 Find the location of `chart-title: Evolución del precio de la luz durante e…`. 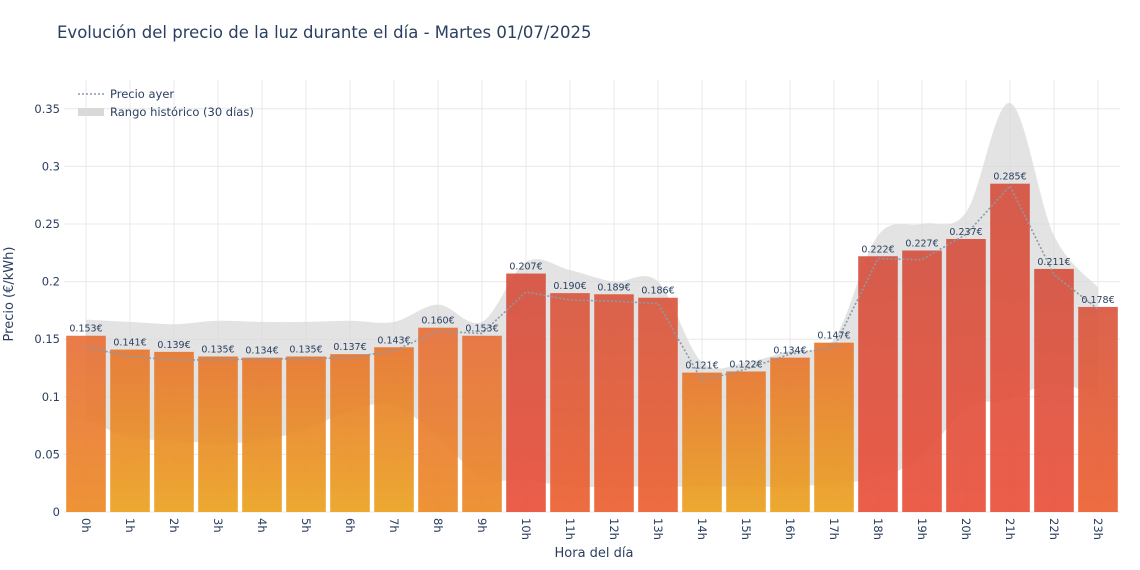

chart-title: Evolución del precio de la luz durante e… is located at coordinates (324, 32).